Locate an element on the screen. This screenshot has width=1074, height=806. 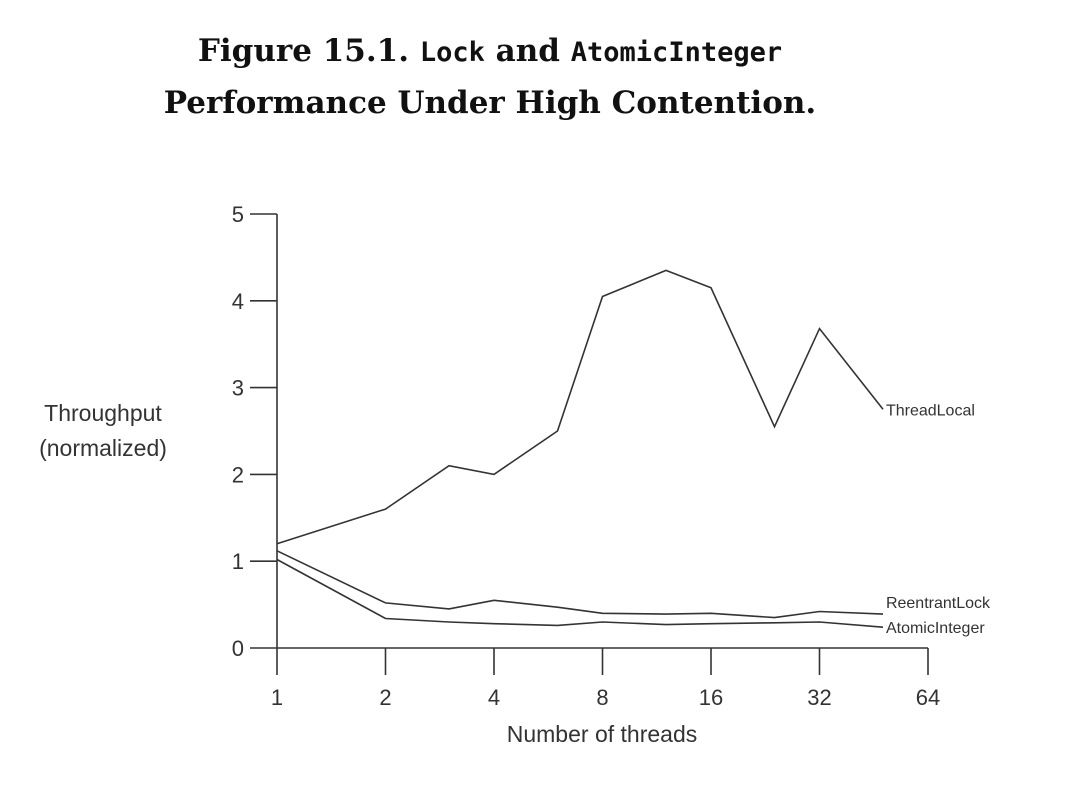
x-tick-label: 2 is located at coordinates (385, 697).